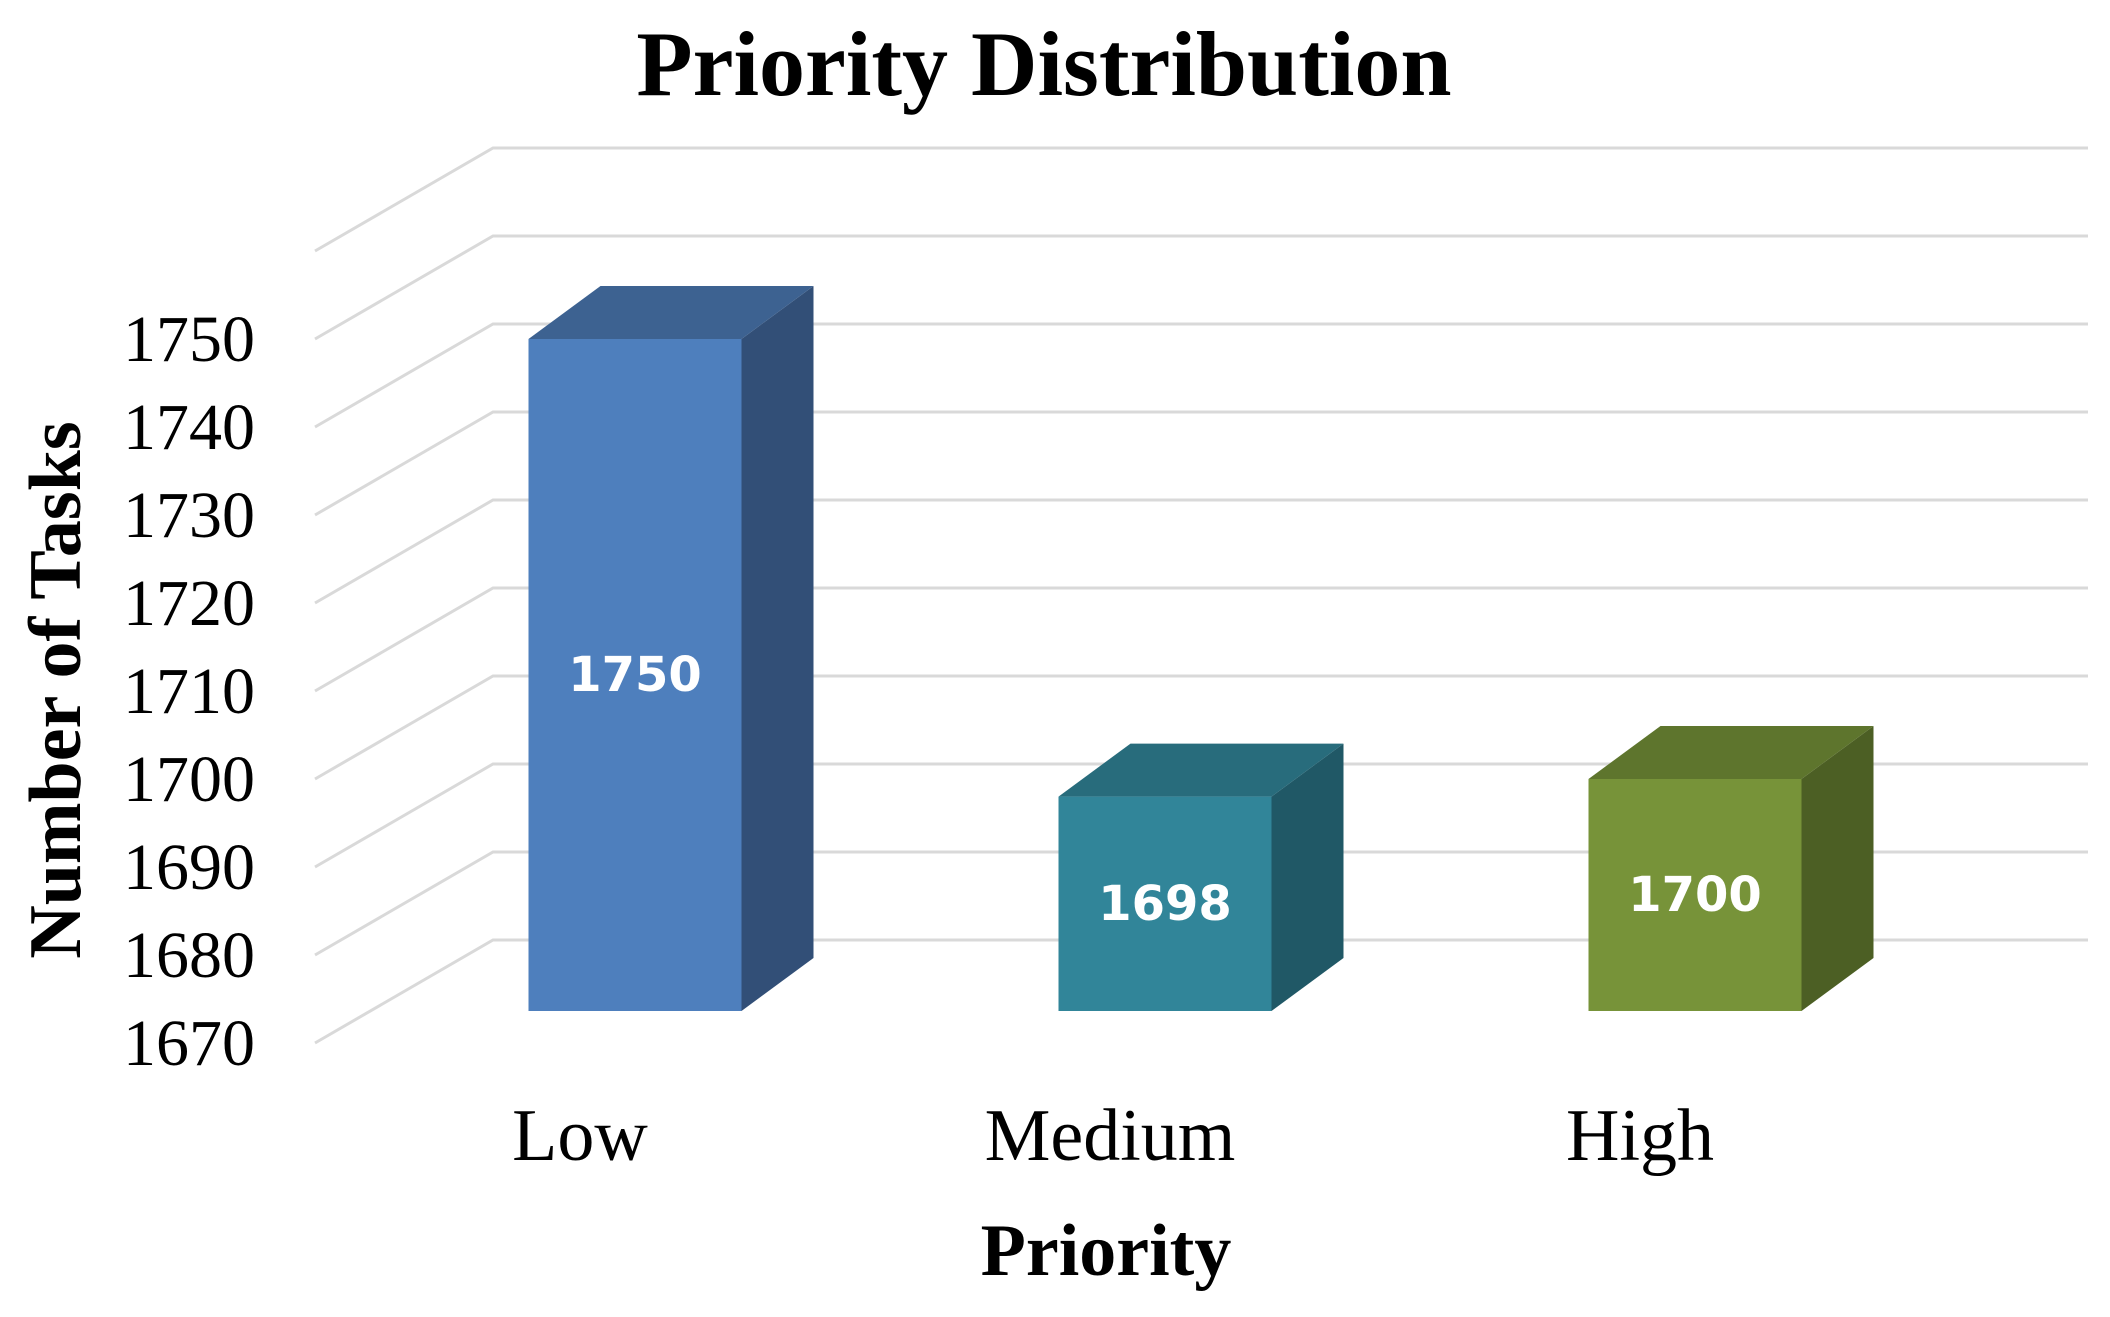  I want to click on bar-value-label: 1698, so click(1165, 904).